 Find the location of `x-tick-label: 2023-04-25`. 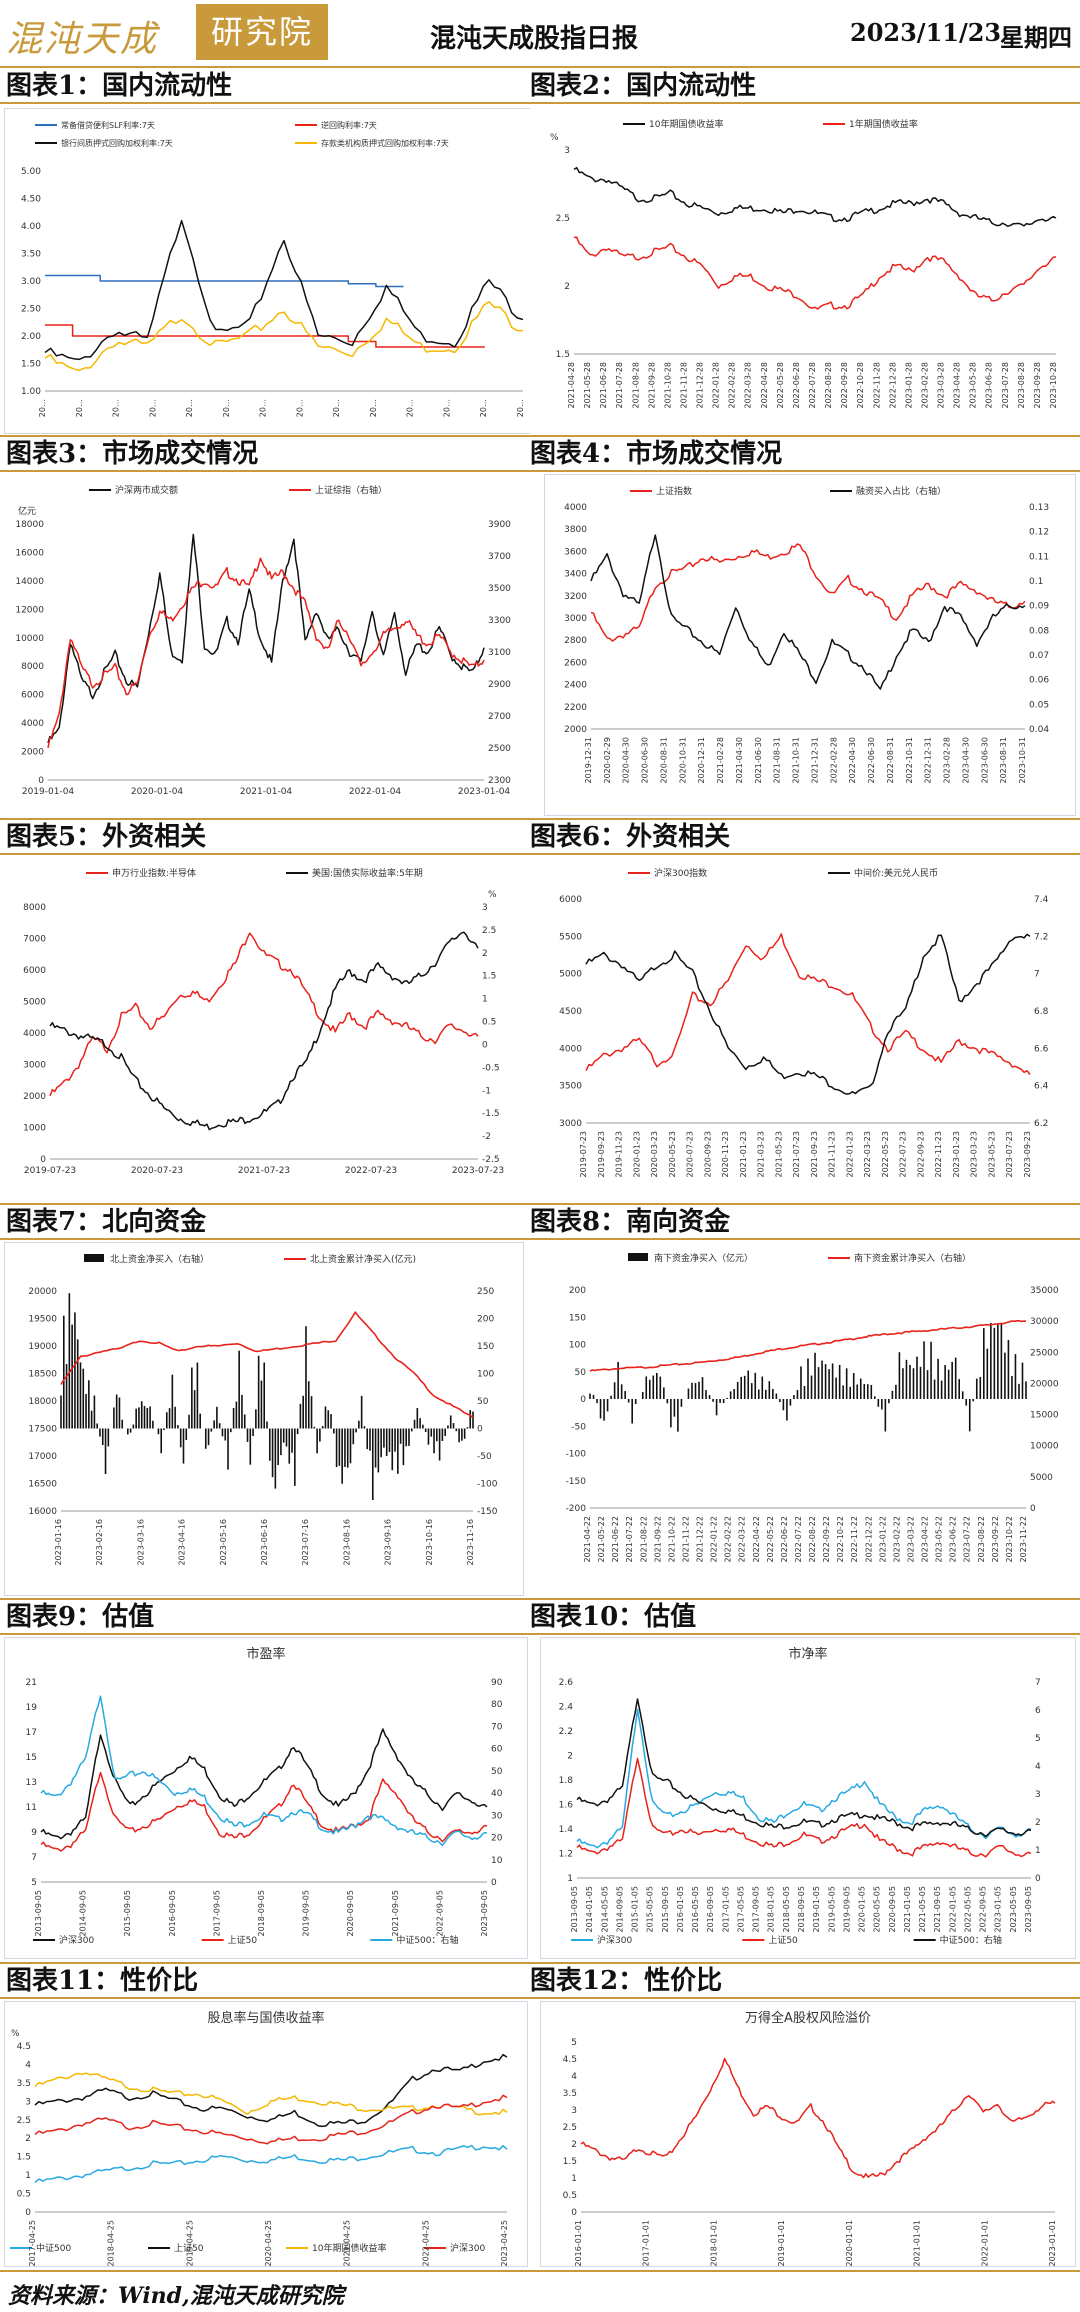

x-tick-label: 2023-04-25 is located at coordinates (504, 2243).